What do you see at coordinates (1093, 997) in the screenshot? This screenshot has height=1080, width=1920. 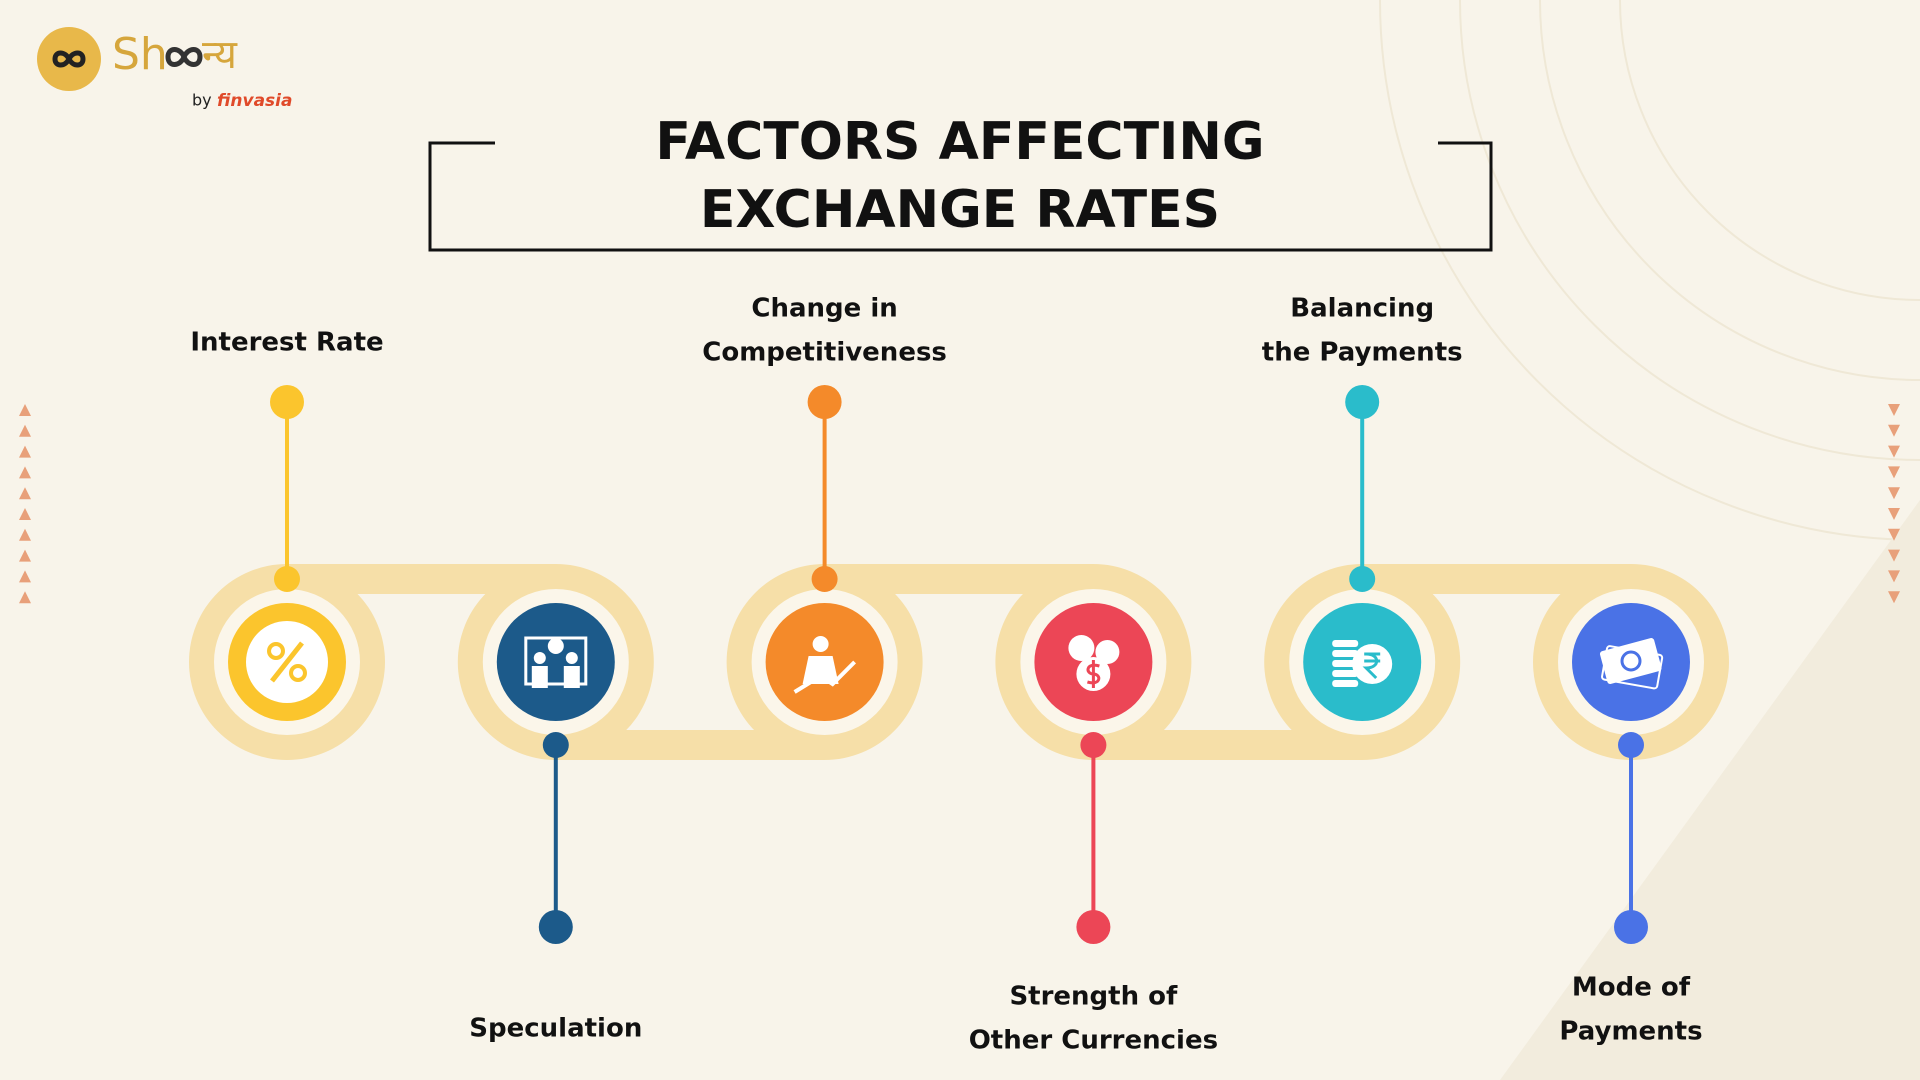 I see `factor-label: Strength of` at bounding box center [1093, 997].